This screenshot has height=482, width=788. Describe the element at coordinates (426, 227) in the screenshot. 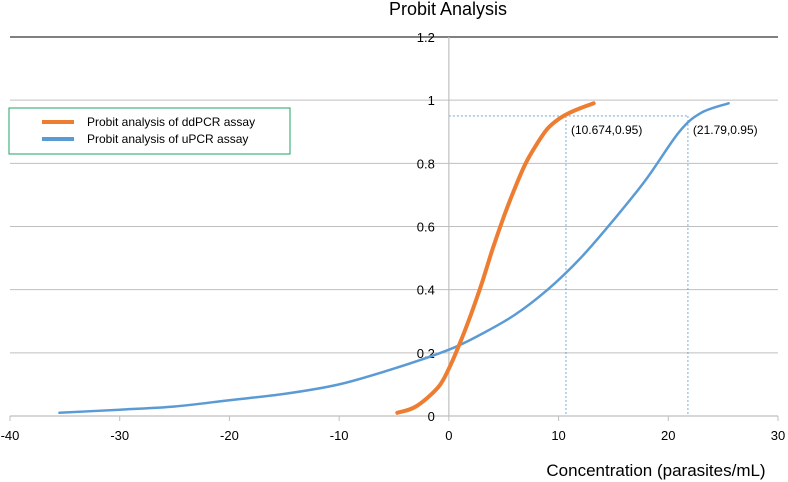

I see `y-tick-label-3: 0.6` at that location.